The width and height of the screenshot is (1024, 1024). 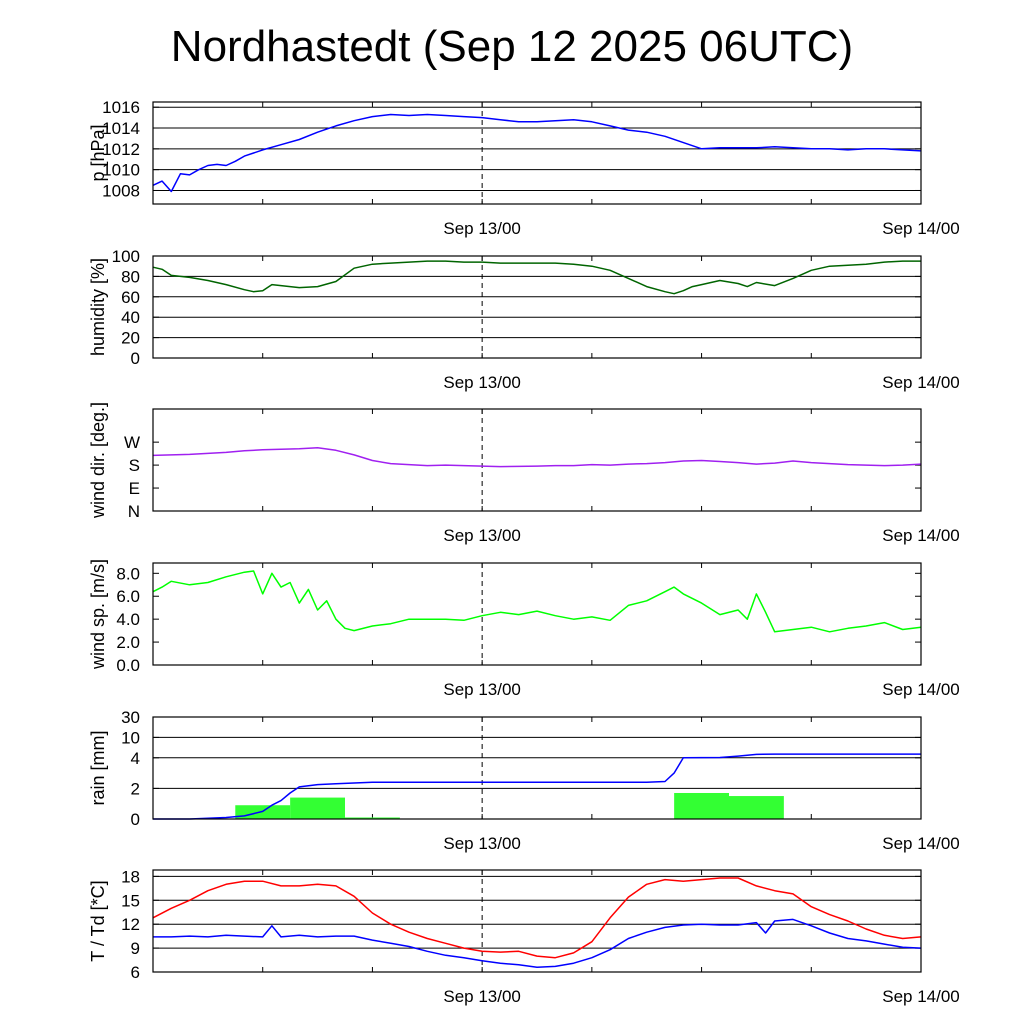 I want to click on y-tick-label: 10, so click(x=130, y=737).